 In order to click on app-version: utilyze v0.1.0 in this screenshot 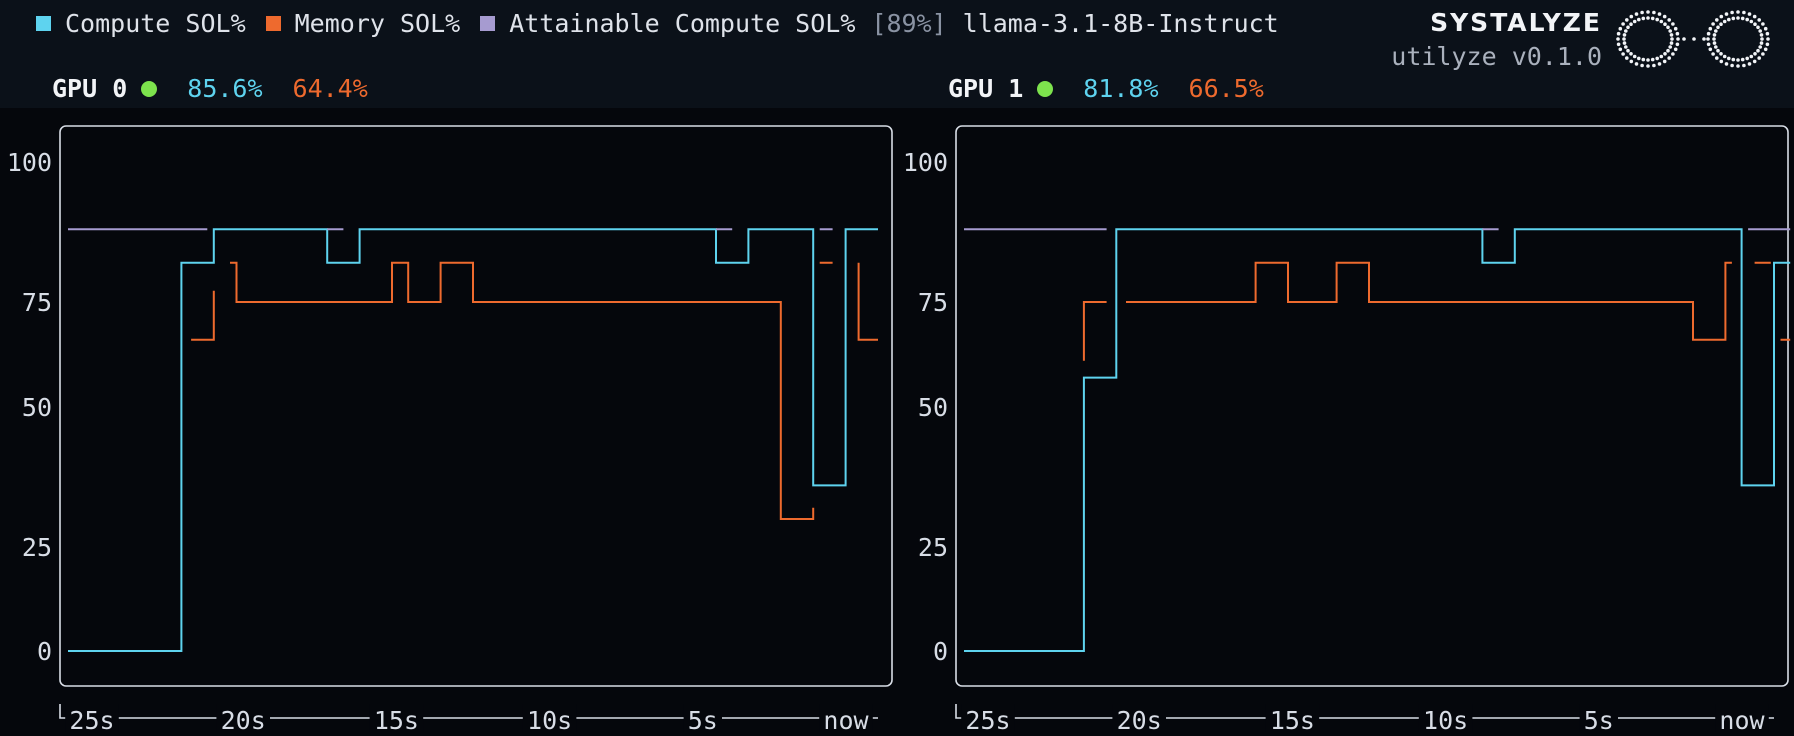, I will do `click(1496, 56)`.